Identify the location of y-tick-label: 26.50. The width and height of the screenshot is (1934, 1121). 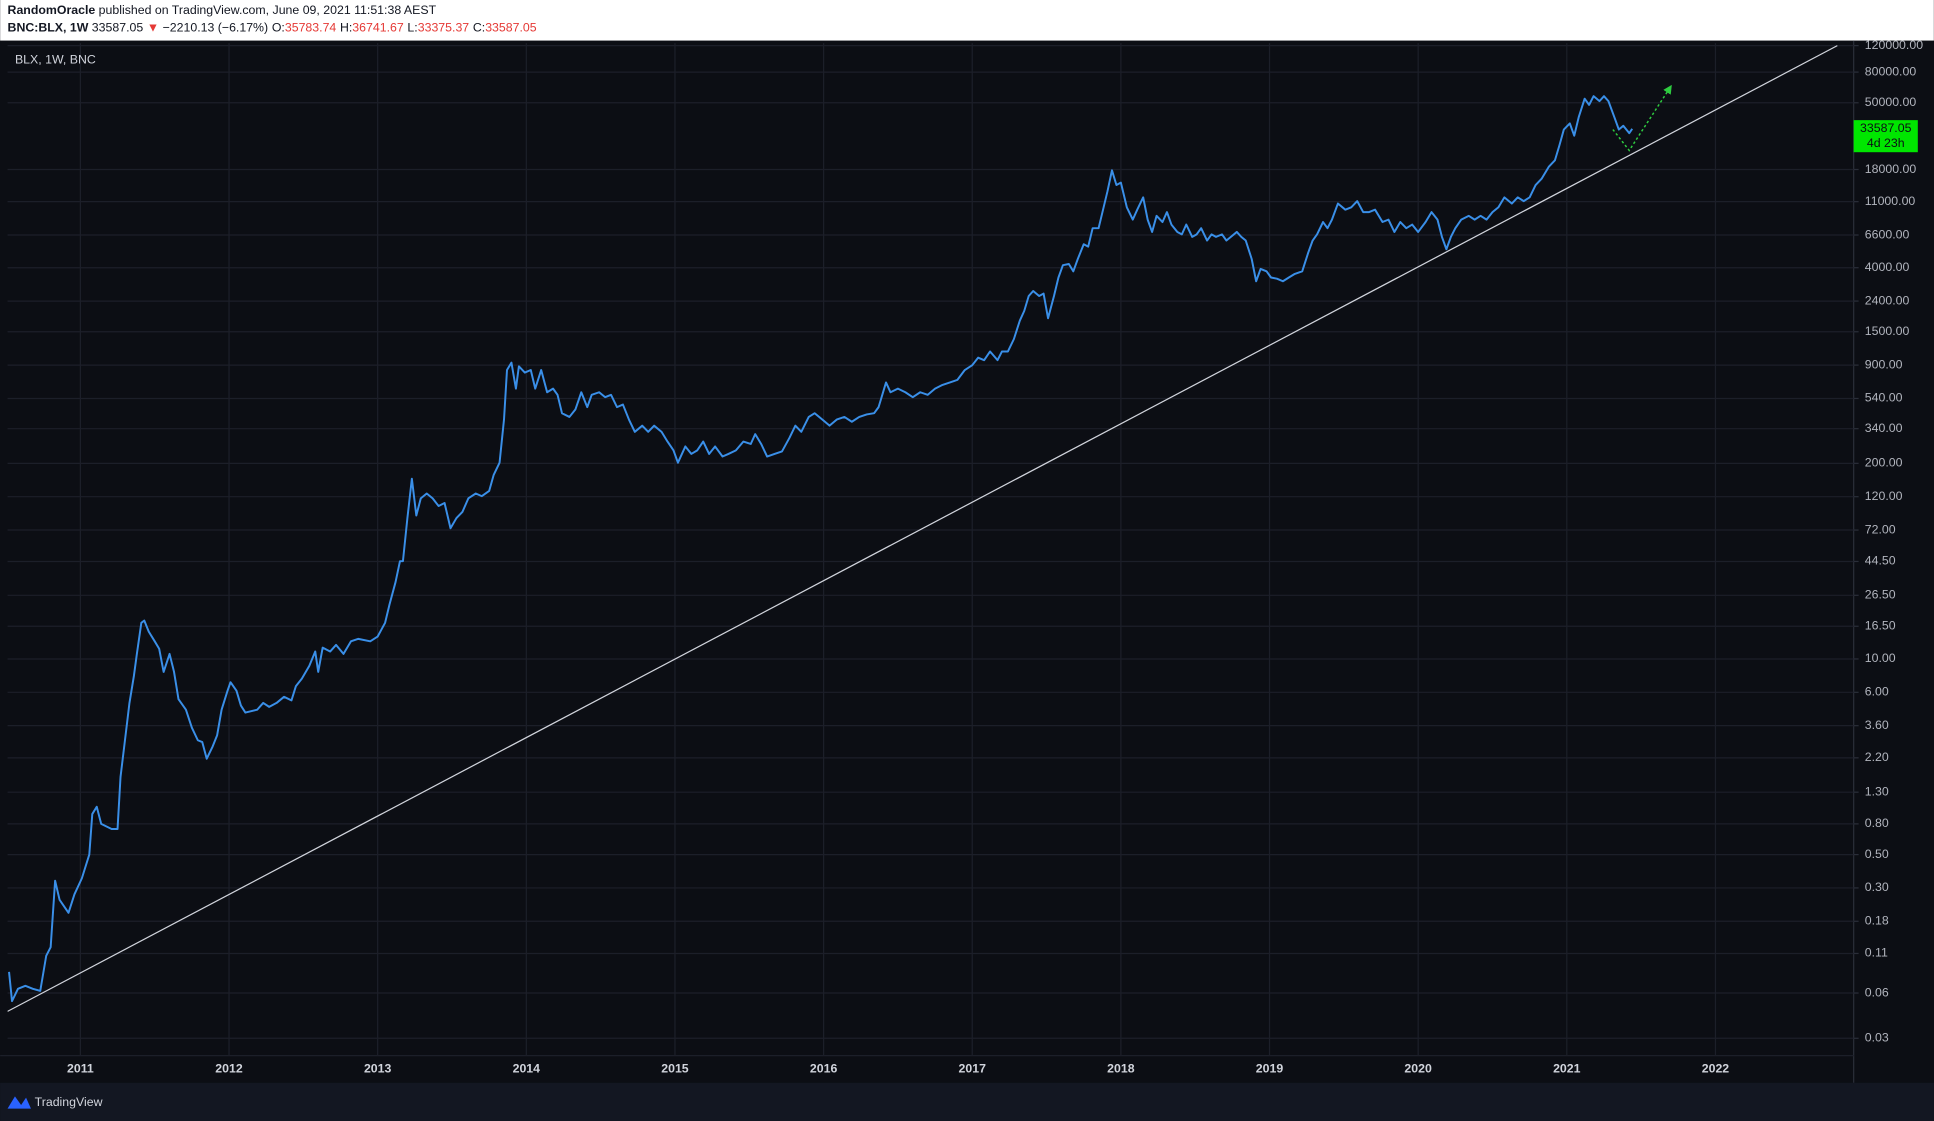
(1880, 595).